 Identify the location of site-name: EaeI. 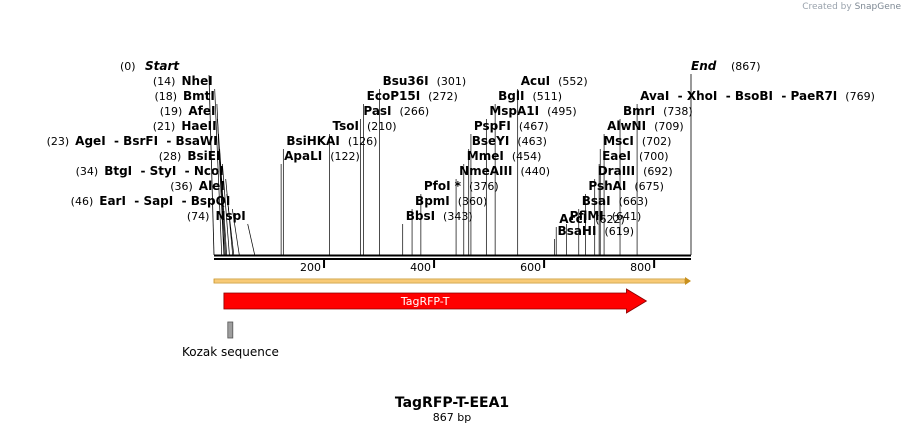
(616, 156).